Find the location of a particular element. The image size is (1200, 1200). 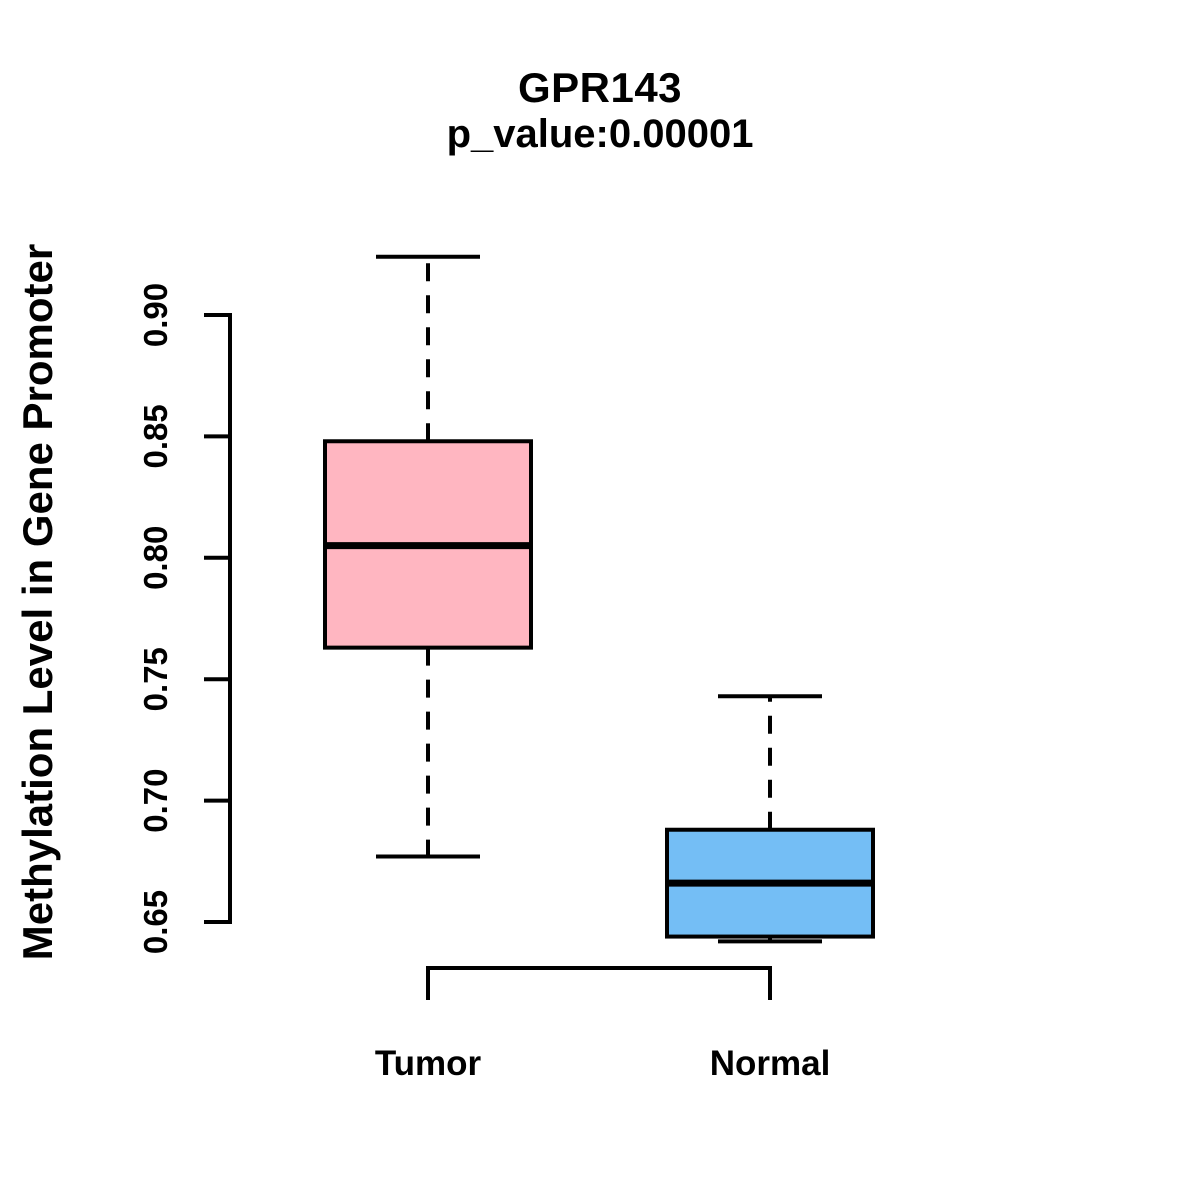

x-category-label-tumor: Tumor is located at coordinates (428, 1063).